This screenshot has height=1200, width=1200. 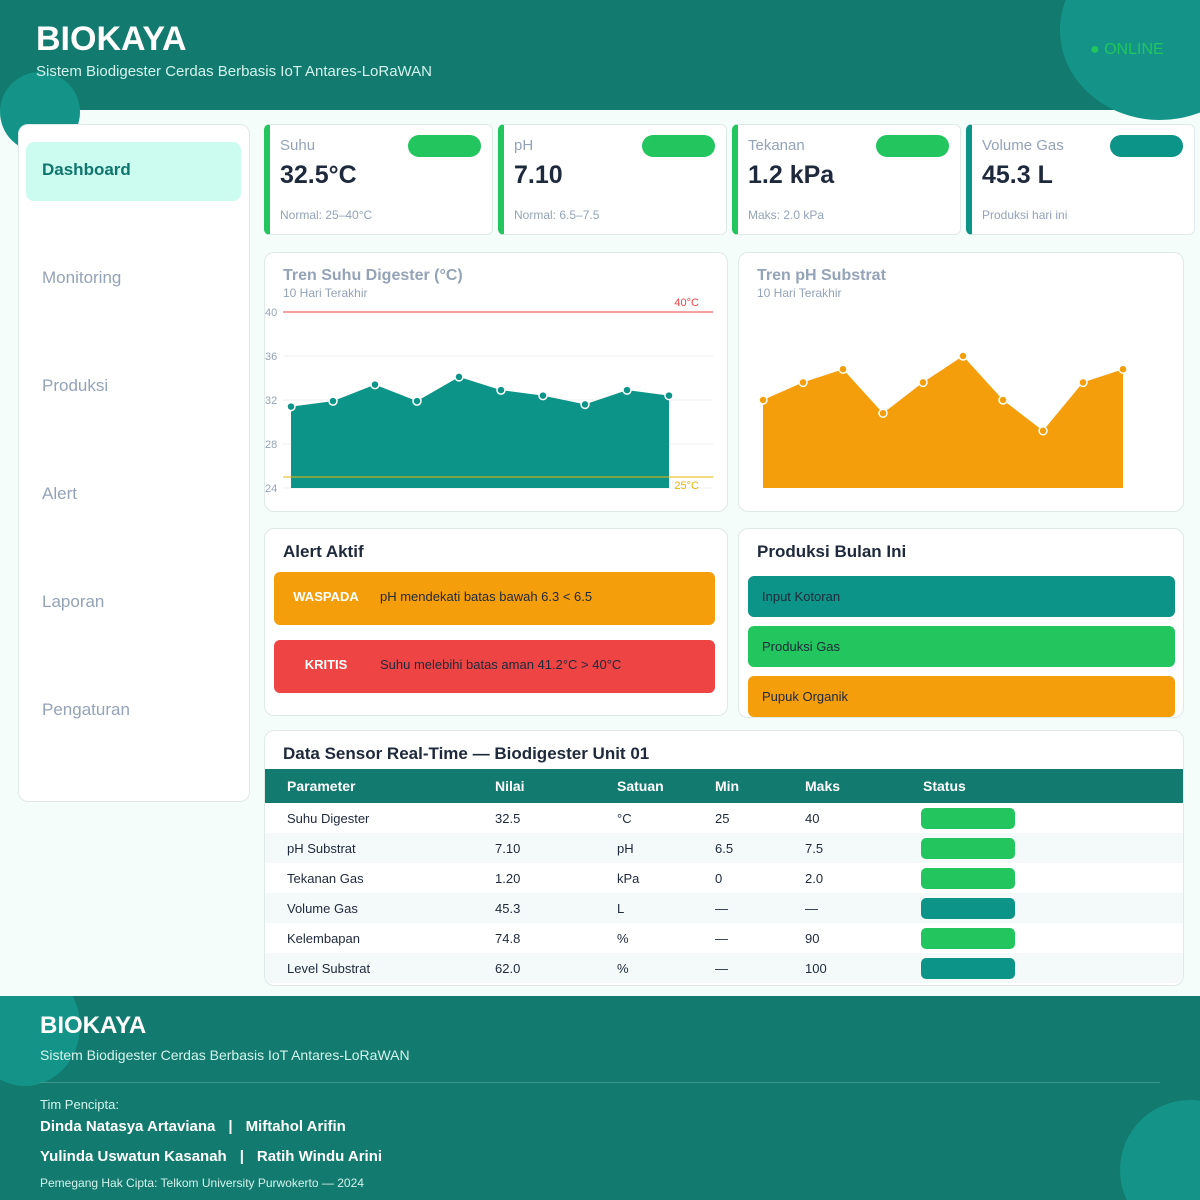 What do you see at coordinates (326, 664) in the screenshot?
I see `alert-level: KRITIS` at bounding box center [326, 664].